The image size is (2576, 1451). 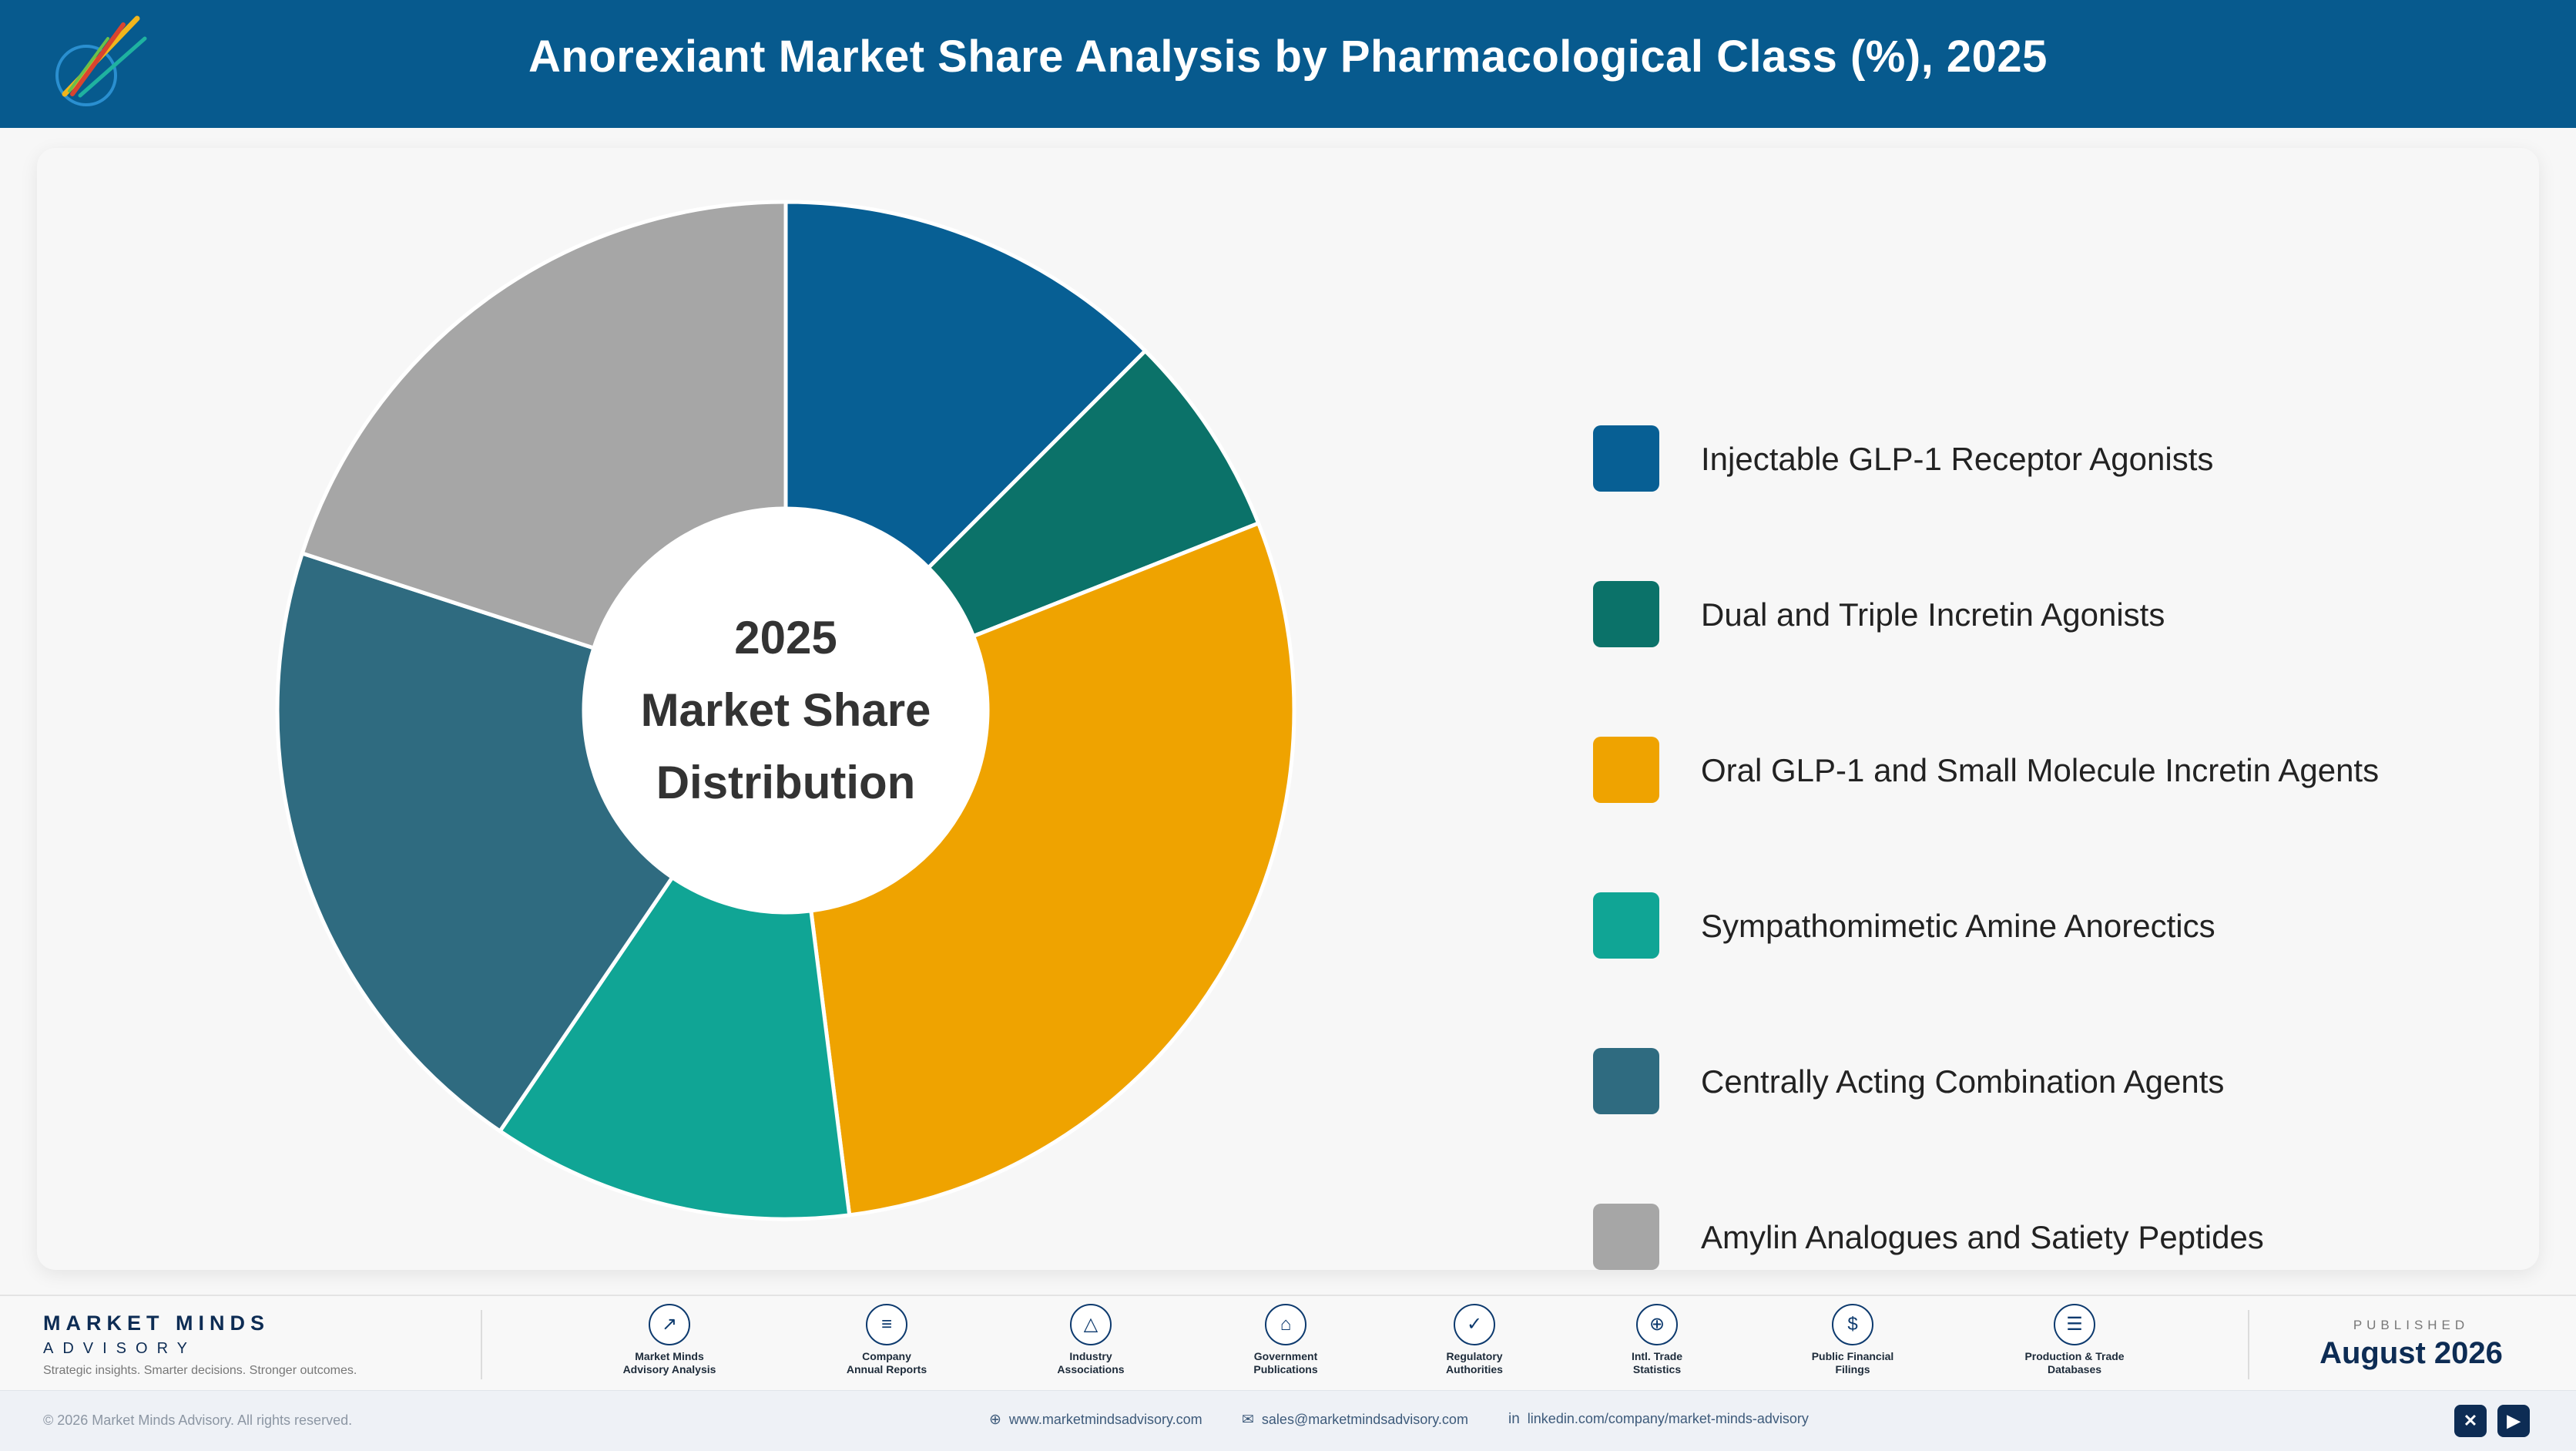 I want to click on website-link: ⊕ www.marketmindsadvisory.com, so click(x=1095, y=1420).